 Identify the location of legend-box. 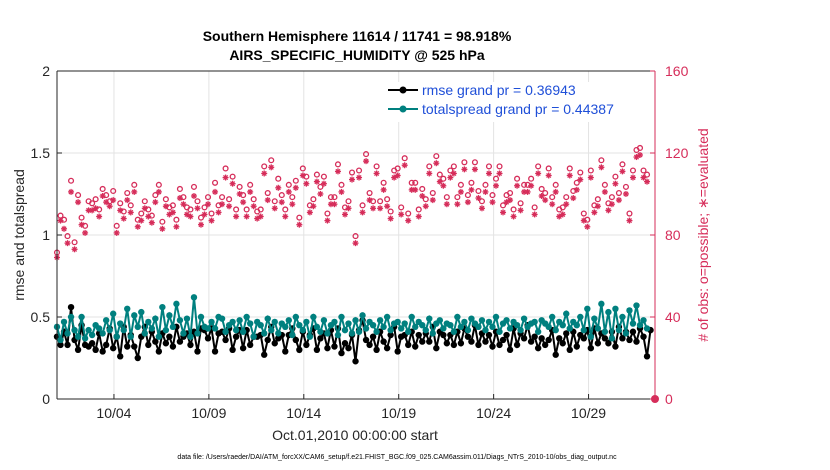
(517, 102).